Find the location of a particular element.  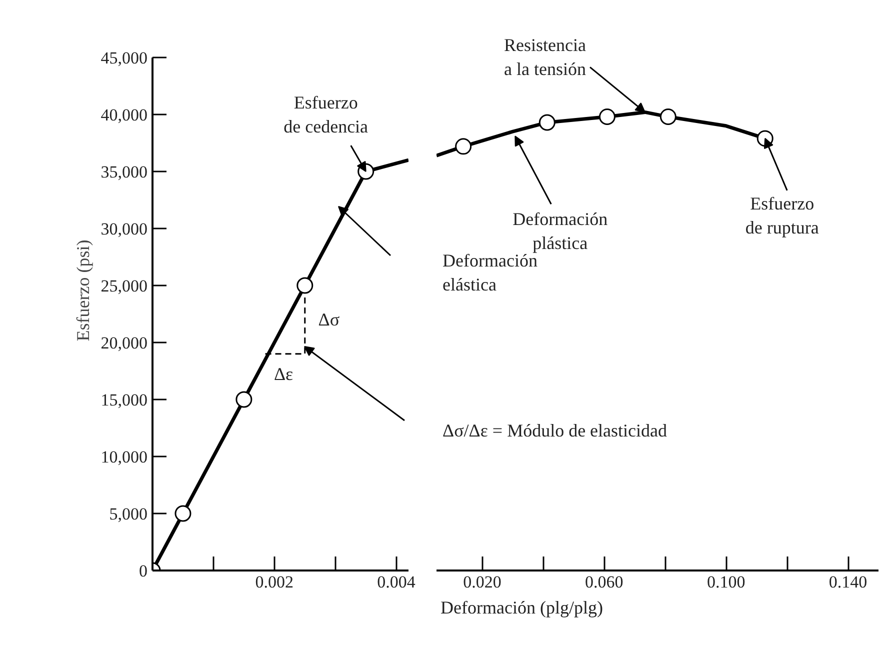

x-tick-label: 0.004 is located at coordinates (396, 582).